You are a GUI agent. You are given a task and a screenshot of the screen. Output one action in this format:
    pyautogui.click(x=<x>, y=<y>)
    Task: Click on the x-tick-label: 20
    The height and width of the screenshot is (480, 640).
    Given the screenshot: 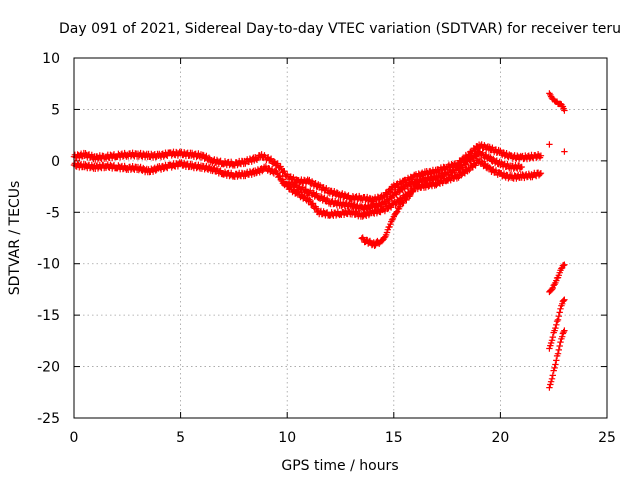 What is the action you would take?
    pyautogui.click(x=500, y=438)
    